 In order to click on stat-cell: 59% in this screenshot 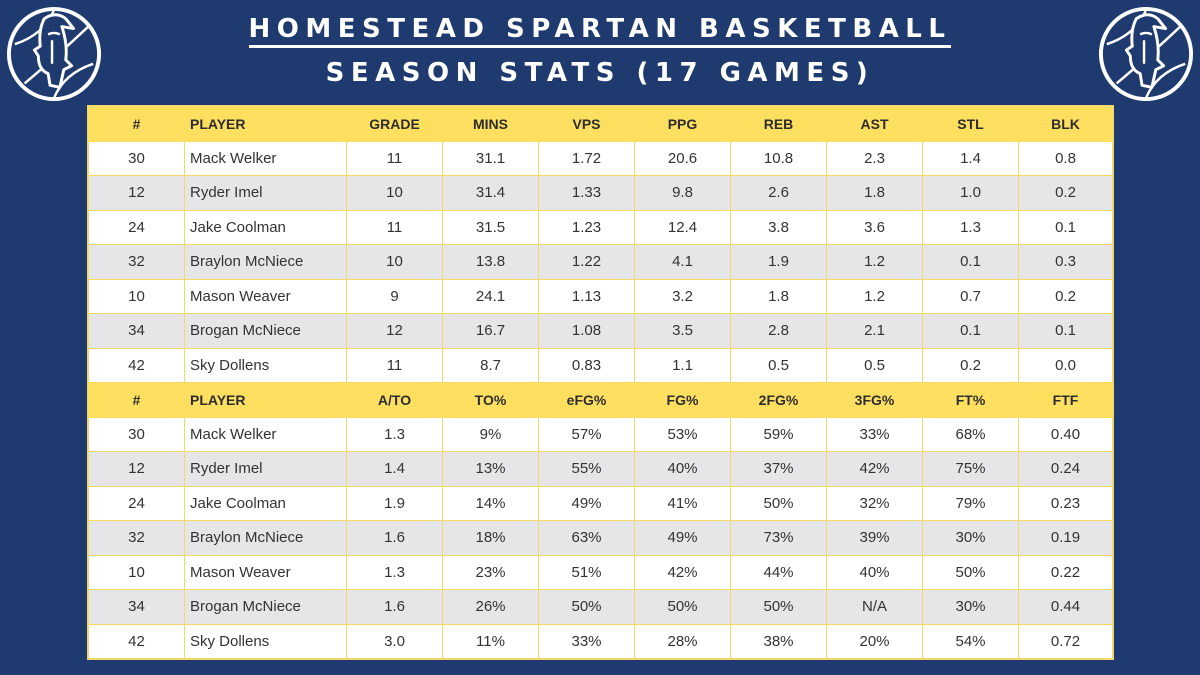, I will do `click(778, 434)`.